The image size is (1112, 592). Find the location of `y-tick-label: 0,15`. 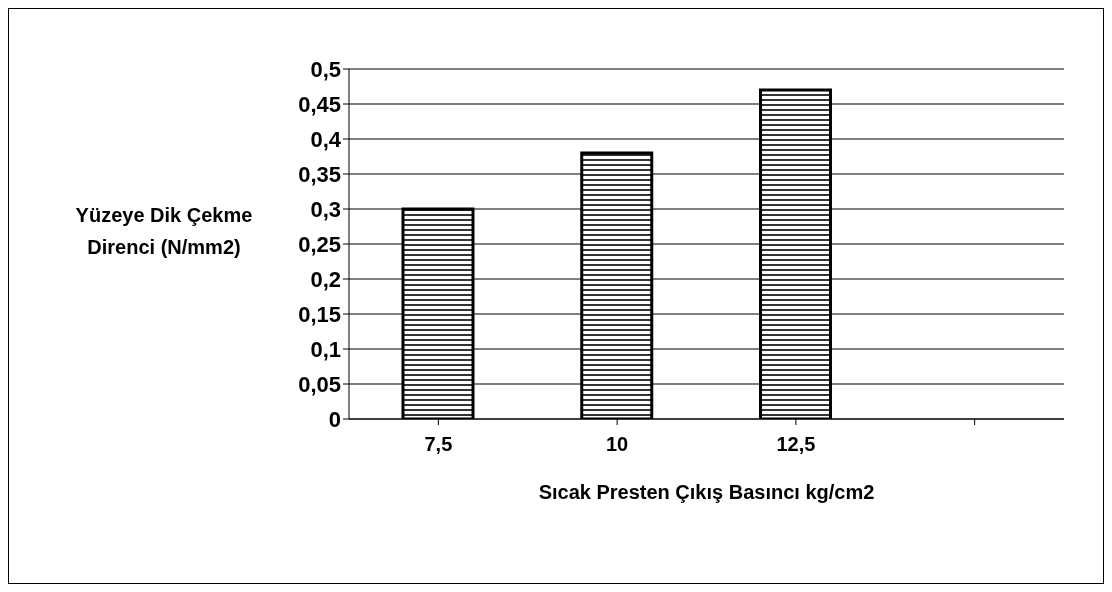

y-tick-label: 0,15 is located at coordinates (319, 314).